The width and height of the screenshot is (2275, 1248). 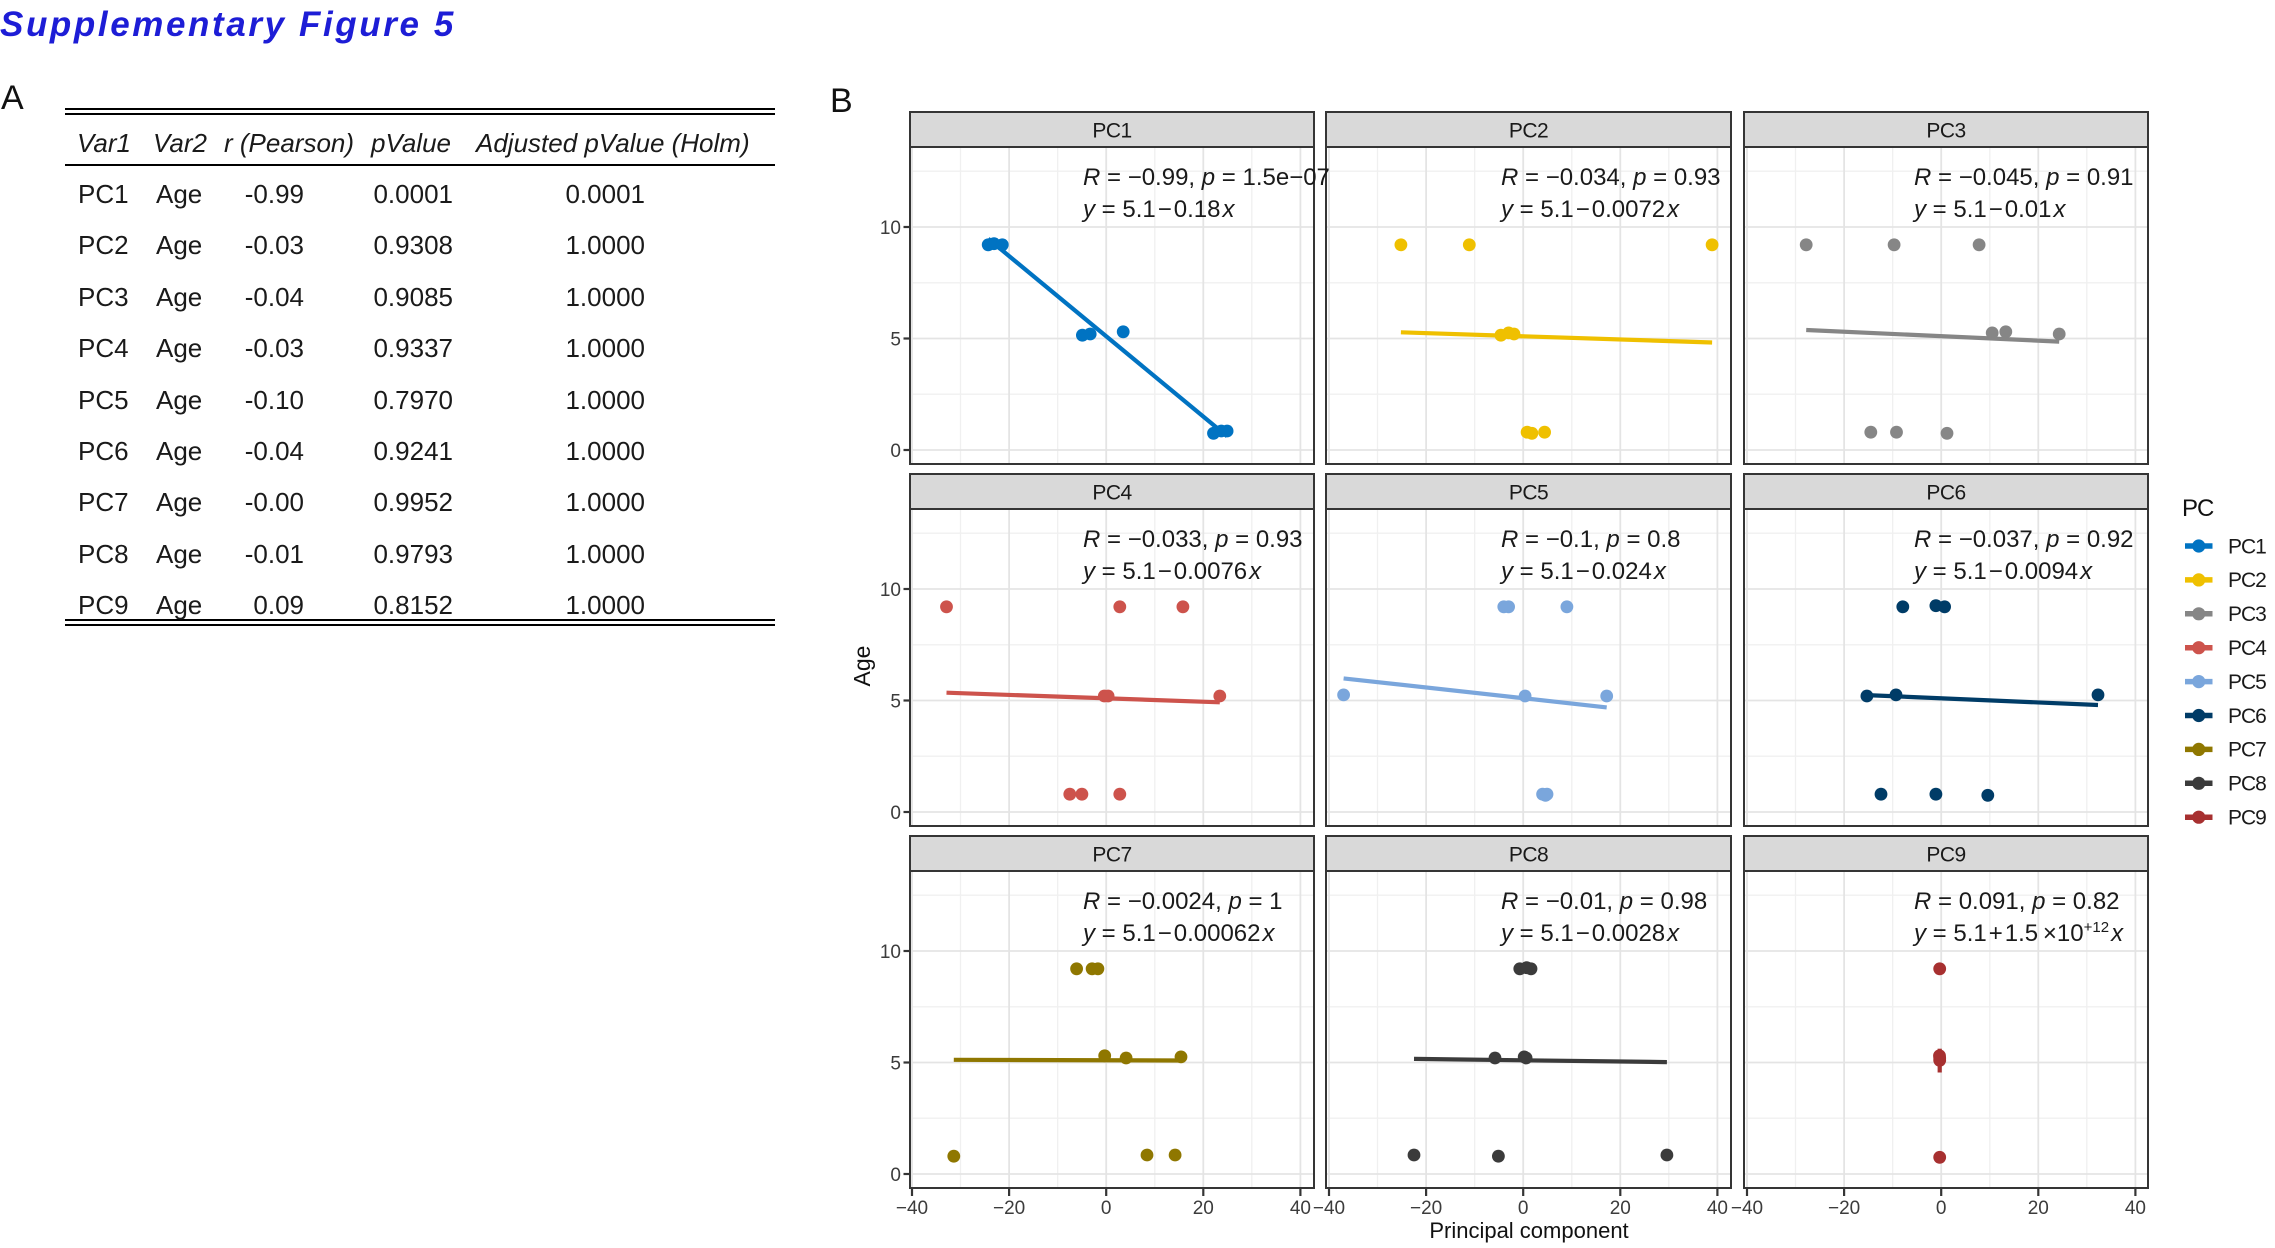 I want to click on svg-text: PC, so click(x=2198, y=508).